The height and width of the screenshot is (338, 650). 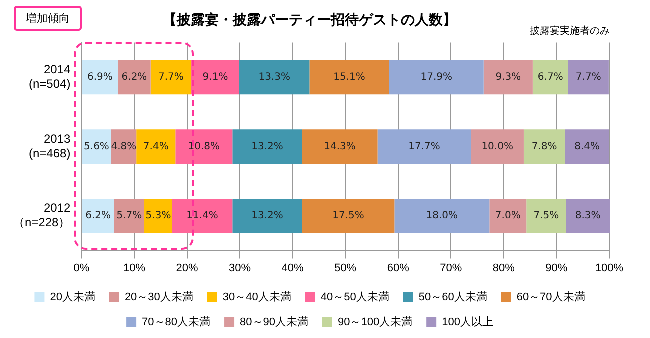 I want to click on data-label: 18.0%, so click(x=442, y=216).